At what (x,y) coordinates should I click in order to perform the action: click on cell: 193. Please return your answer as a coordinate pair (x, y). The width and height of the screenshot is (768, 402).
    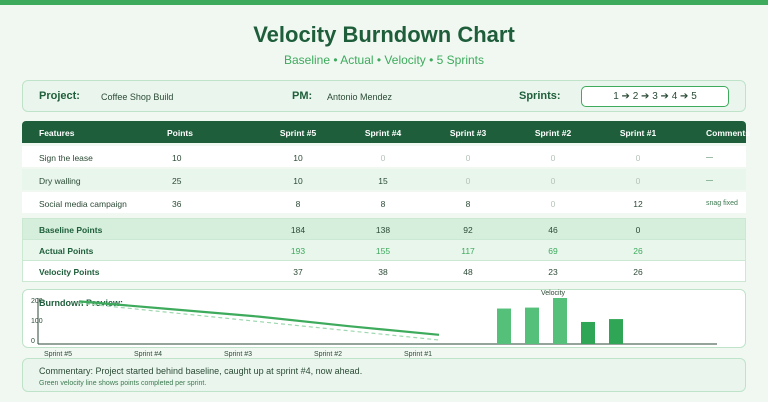
    Looking at the image, I should click on (298, 251).